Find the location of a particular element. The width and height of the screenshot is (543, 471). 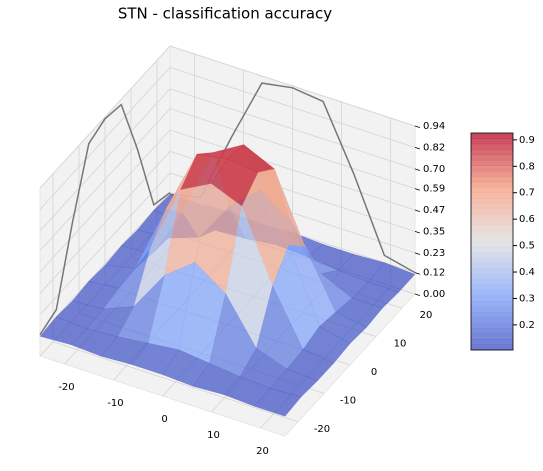

z-tick-label: 0.94 is located at coordinates (434, 126).